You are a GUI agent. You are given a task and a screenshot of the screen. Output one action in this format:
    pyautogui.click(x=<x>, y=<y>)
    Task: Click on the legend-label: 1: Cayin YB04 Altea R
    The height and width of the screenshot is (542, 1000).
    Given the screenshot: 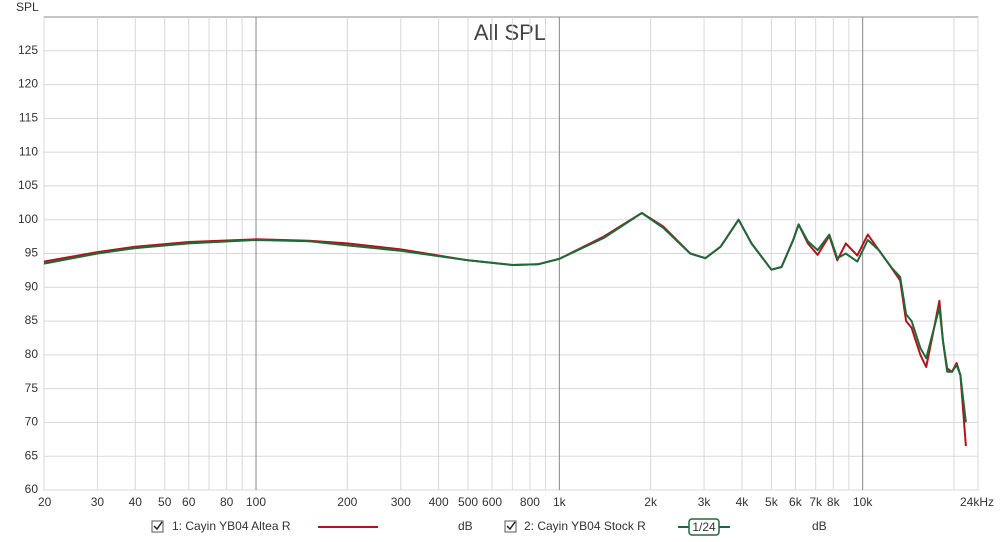 What is the action you would take?
    pyautogui.click(x=231, y=526)
    